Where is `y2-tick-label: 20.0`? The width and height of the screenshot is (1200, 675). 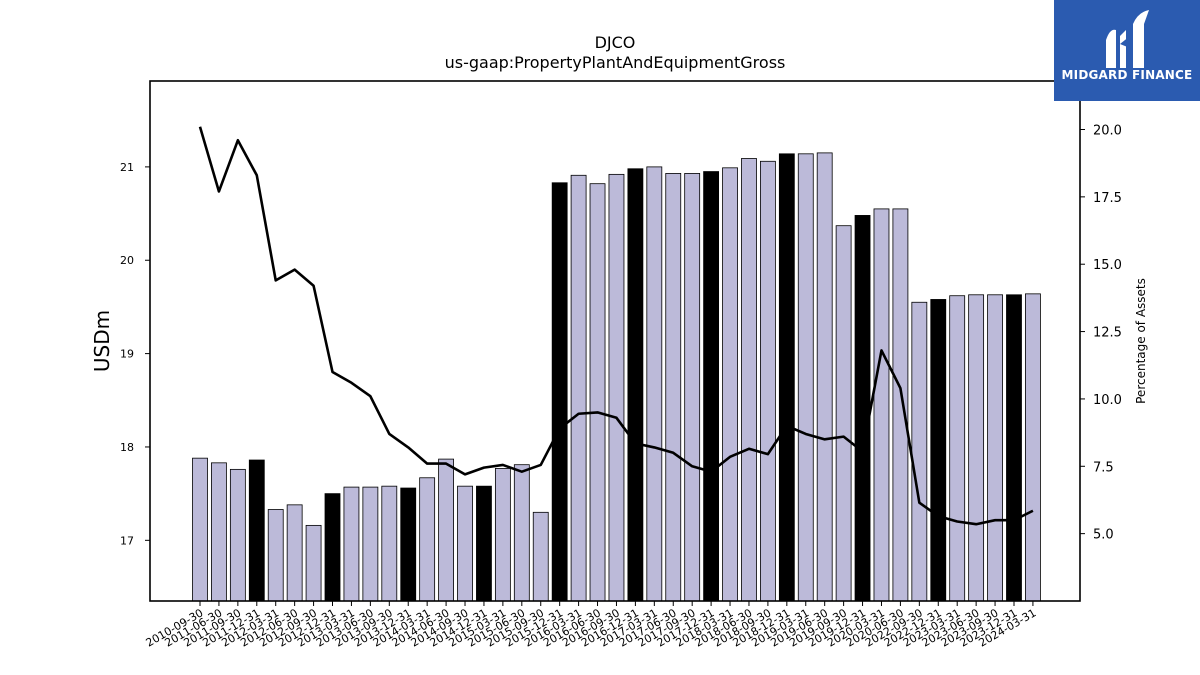
y2-tick-label: 20.0 is located at coordinates (1107, 130).